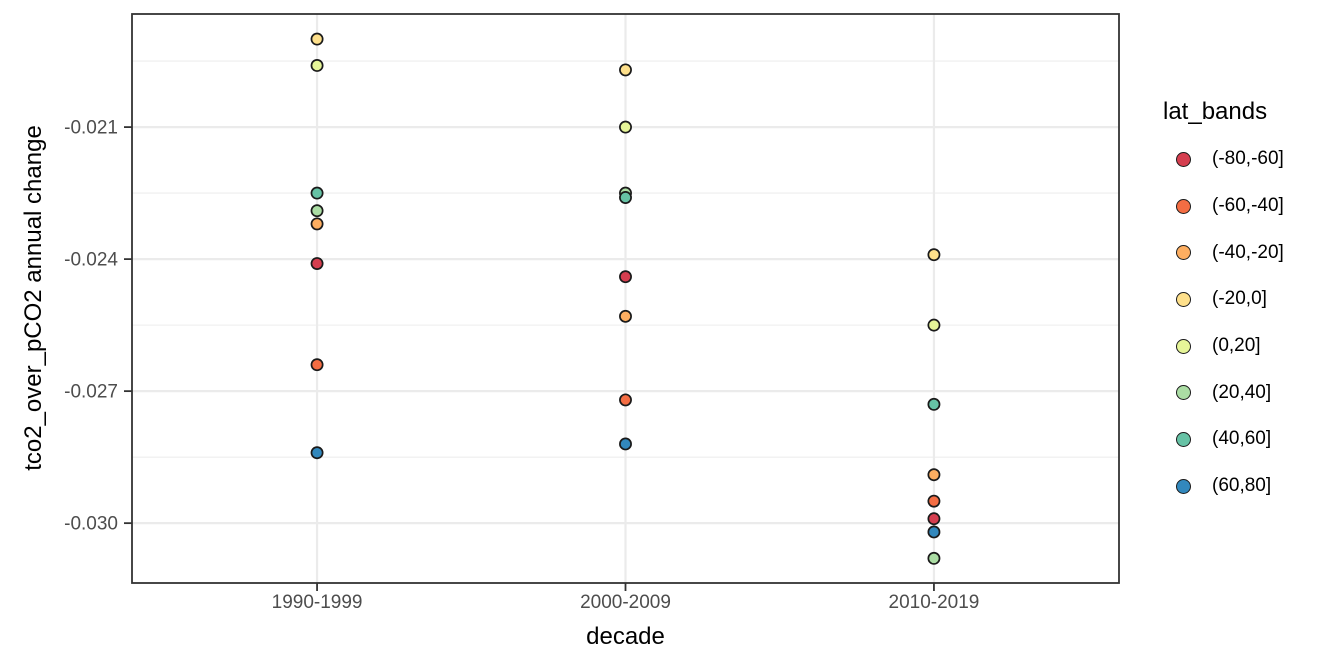  I want to click on x-tick-label: 2000-2009, so click(625, 602).